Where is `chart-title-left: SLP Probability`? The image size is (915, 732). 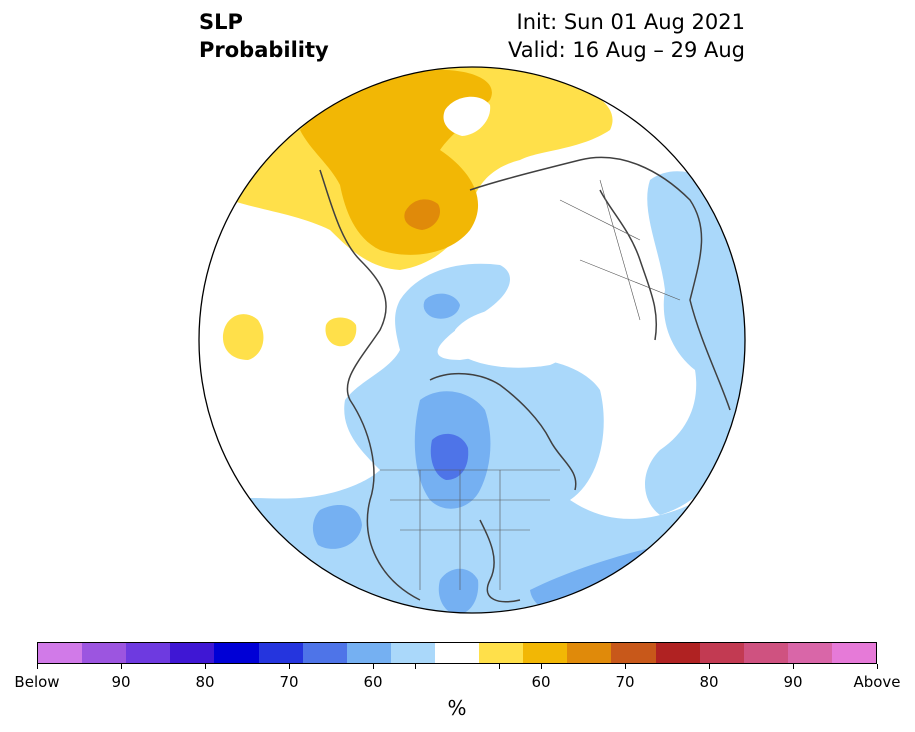 chart-title-left: SLP Probability is located at coordinates (264, 36).